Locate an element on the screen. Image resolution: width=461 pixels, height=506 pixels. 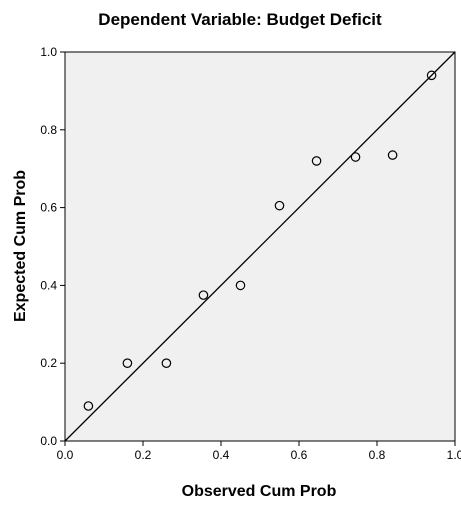
y-tick-label: 0.6 is located at coordinates (48, 208).